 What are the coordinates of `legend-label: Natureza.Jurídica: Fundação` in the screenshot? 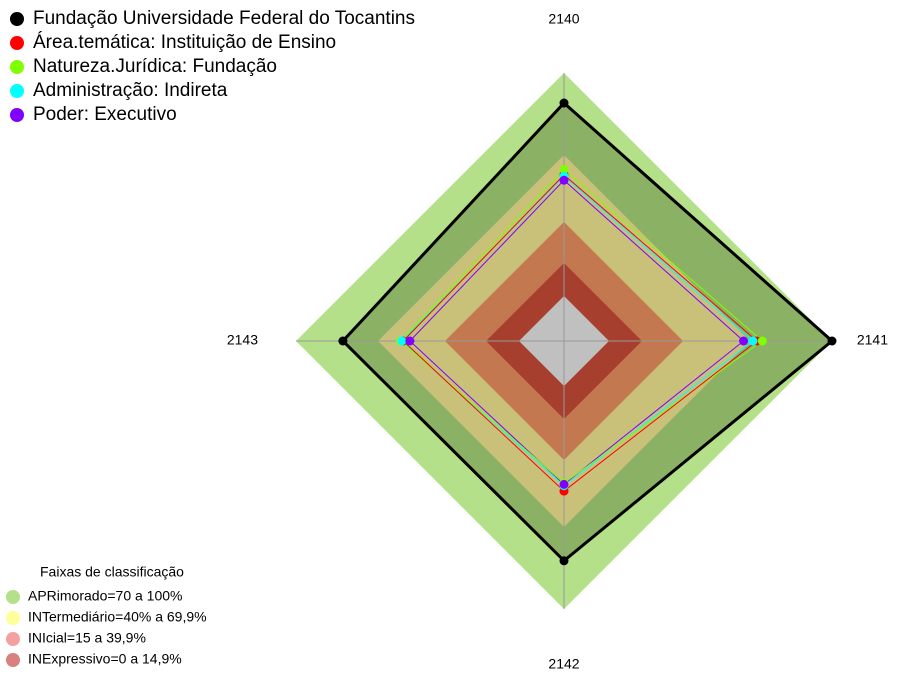 It's located at (155, 66).